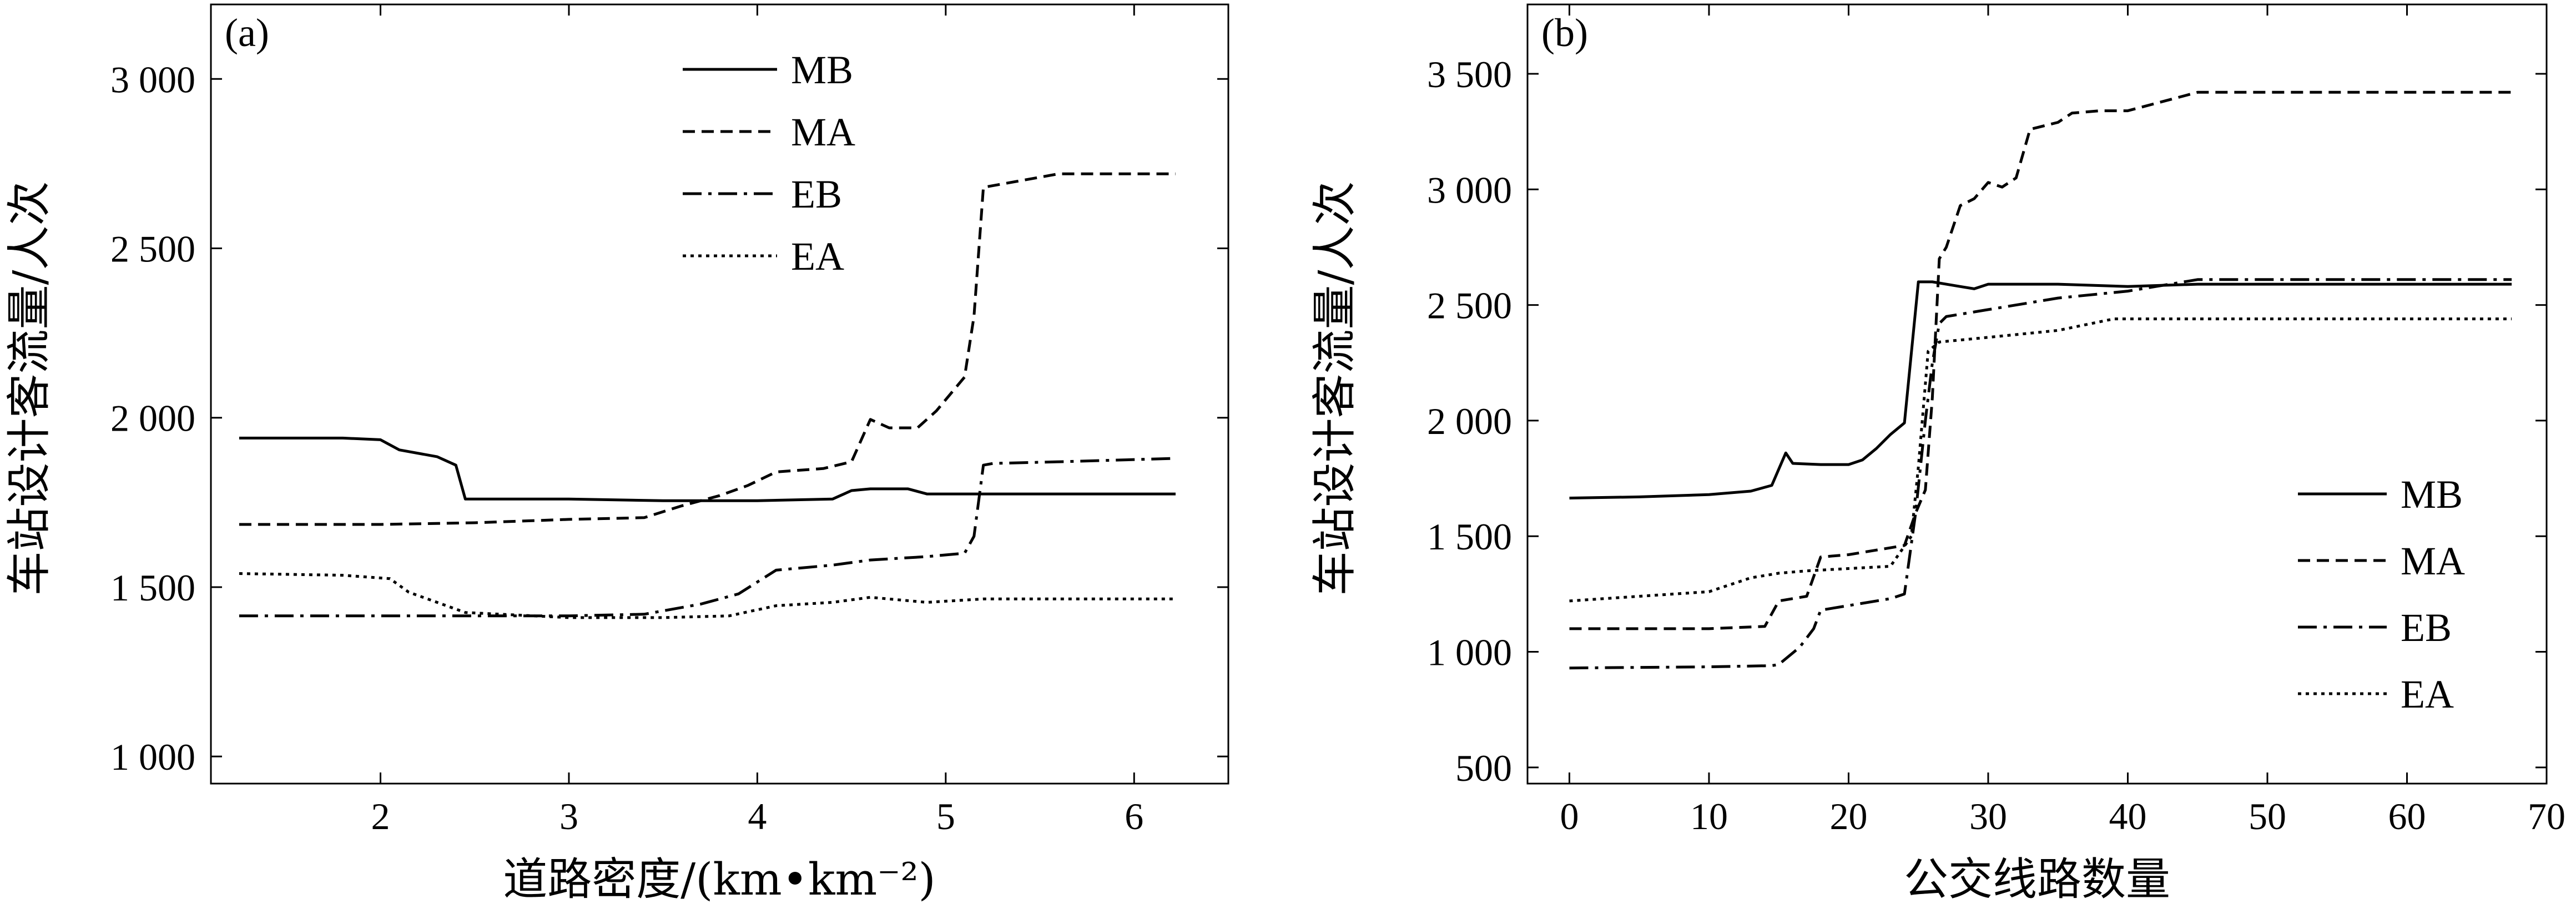 Image resolution: width=2576 pixels, height=914 pixels. Describe the element at coordinates (1988, 816) in the screenshot. I see `chart-b-x-tick-label: 30` at that location.